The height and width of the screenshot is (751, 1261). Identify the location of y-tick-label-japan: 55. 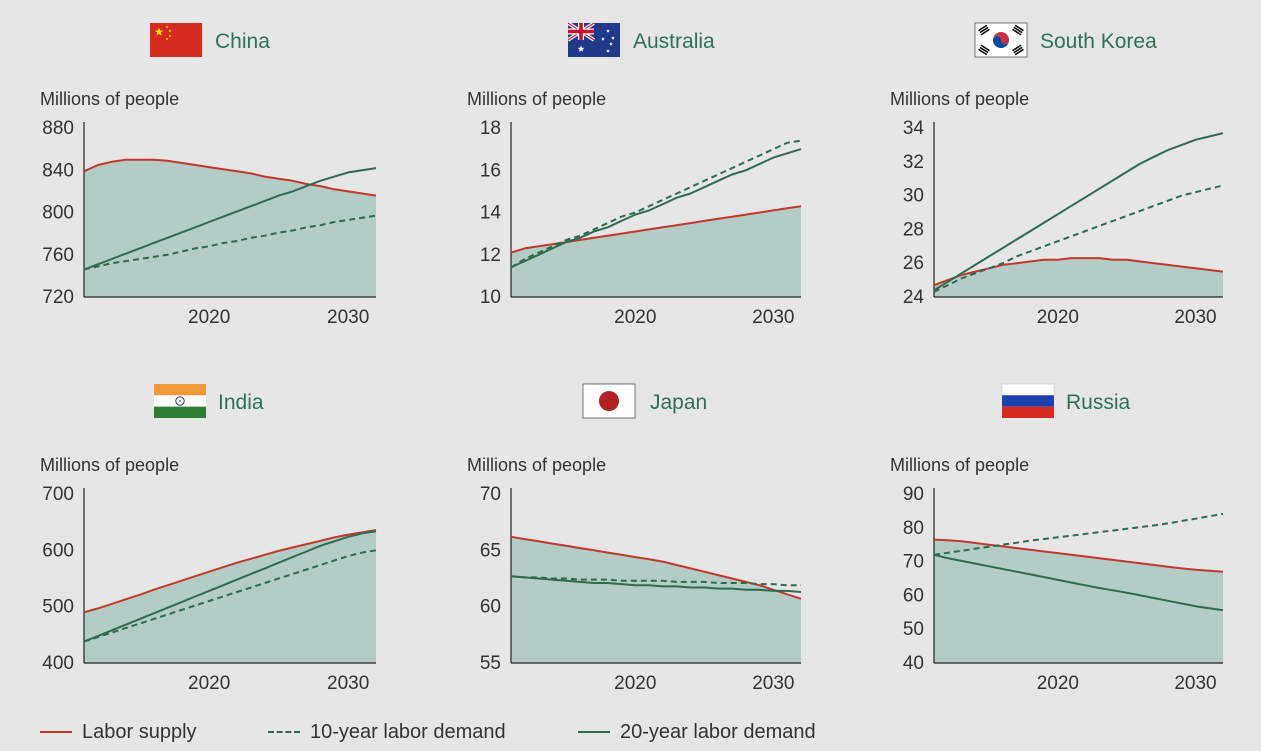
(490, 663).